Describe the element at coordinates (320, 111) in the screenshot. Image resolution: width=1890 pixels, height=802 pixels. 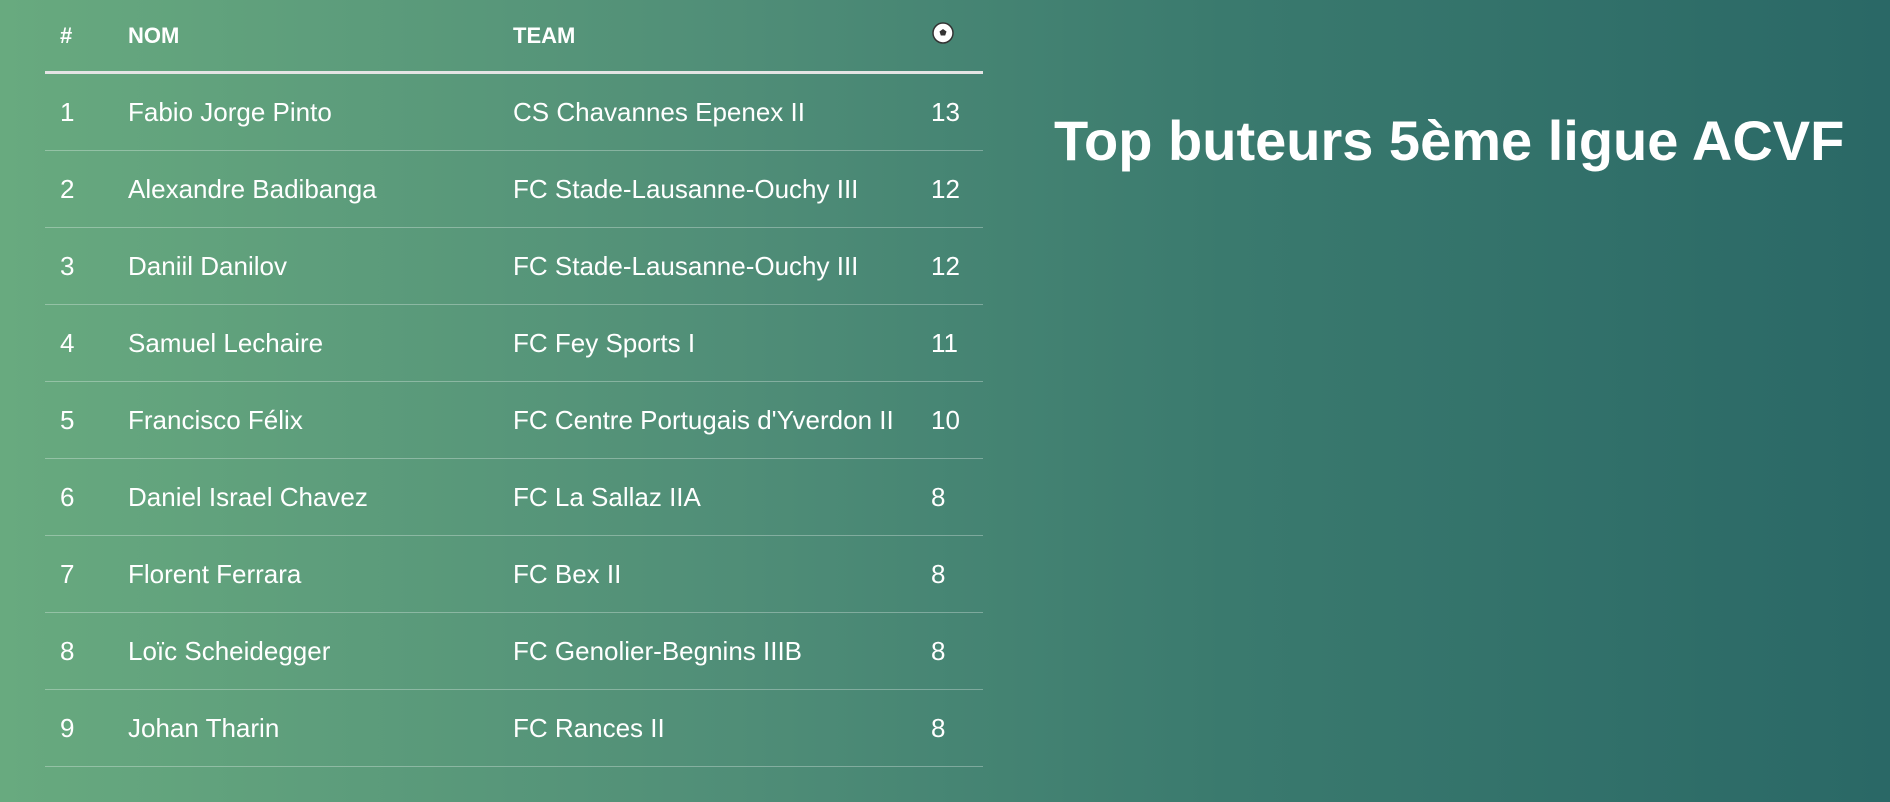
I see `player-name: Fabio Jorge Pinto` at that location.